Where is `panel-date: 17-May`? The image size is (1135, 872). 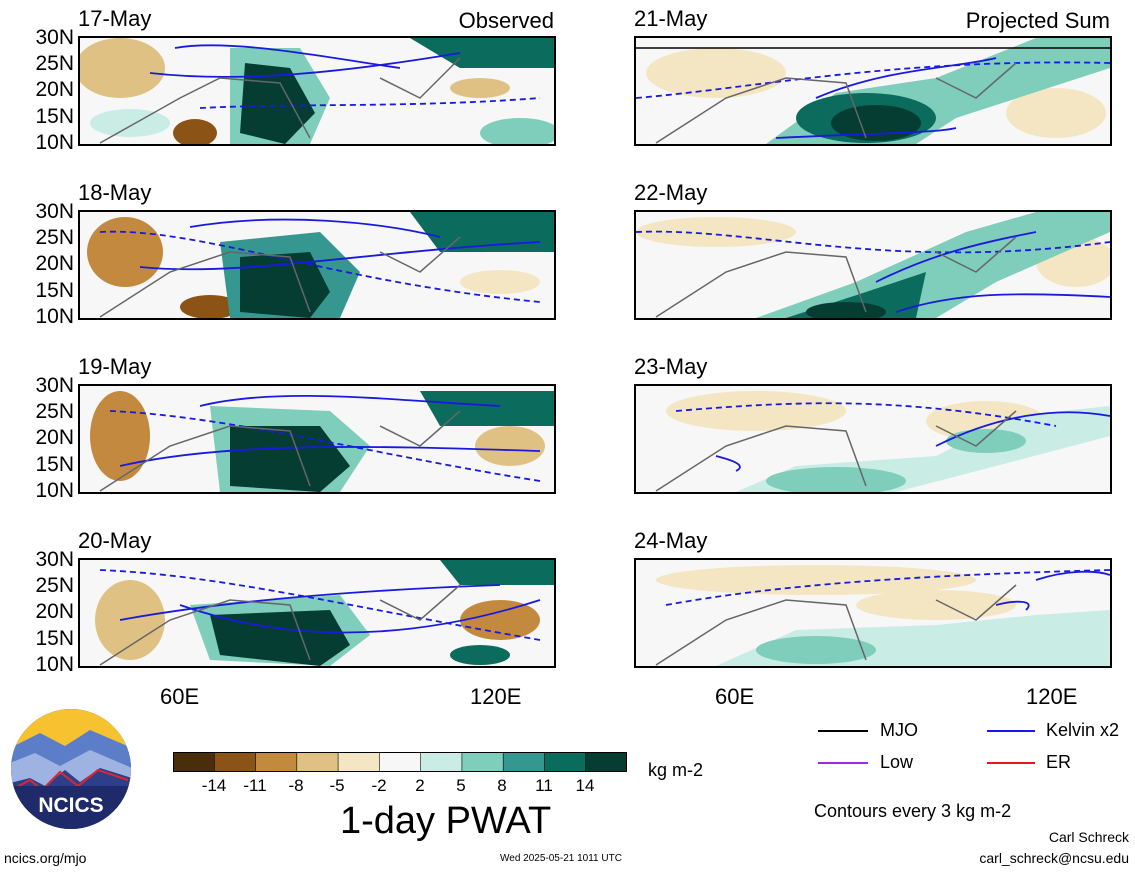 panel-date: 17-May is located at coordinates (115, 18).